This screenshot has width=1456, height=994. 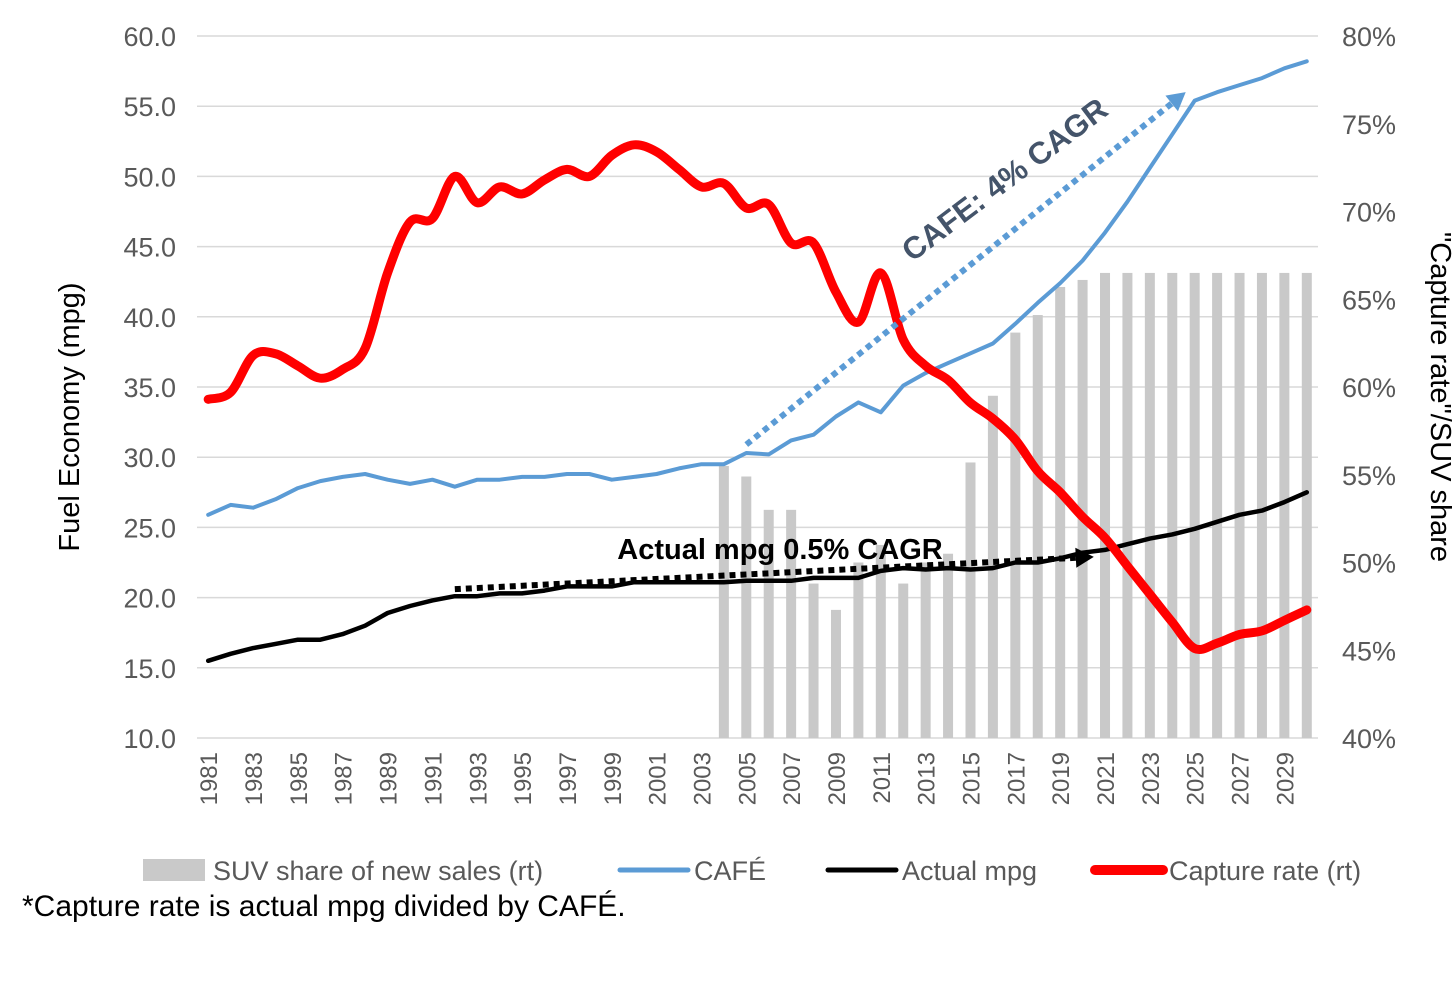 I want to click on y-left-tick-label: 50.0, so click(x=149, y=177).